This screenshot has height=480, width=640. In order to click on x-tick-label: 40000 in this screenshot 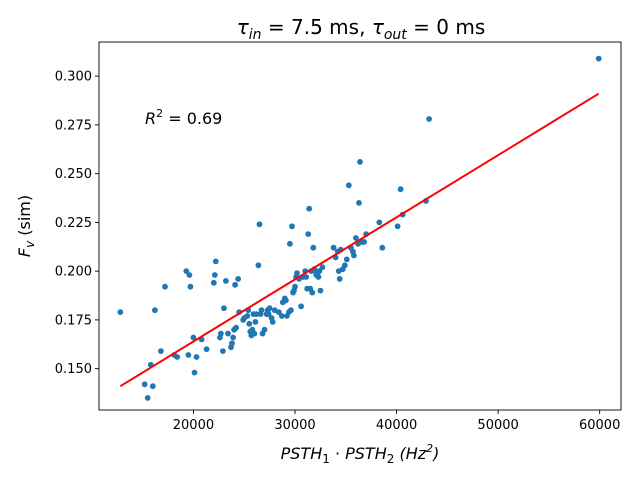, I will do `click(396, 425)`.